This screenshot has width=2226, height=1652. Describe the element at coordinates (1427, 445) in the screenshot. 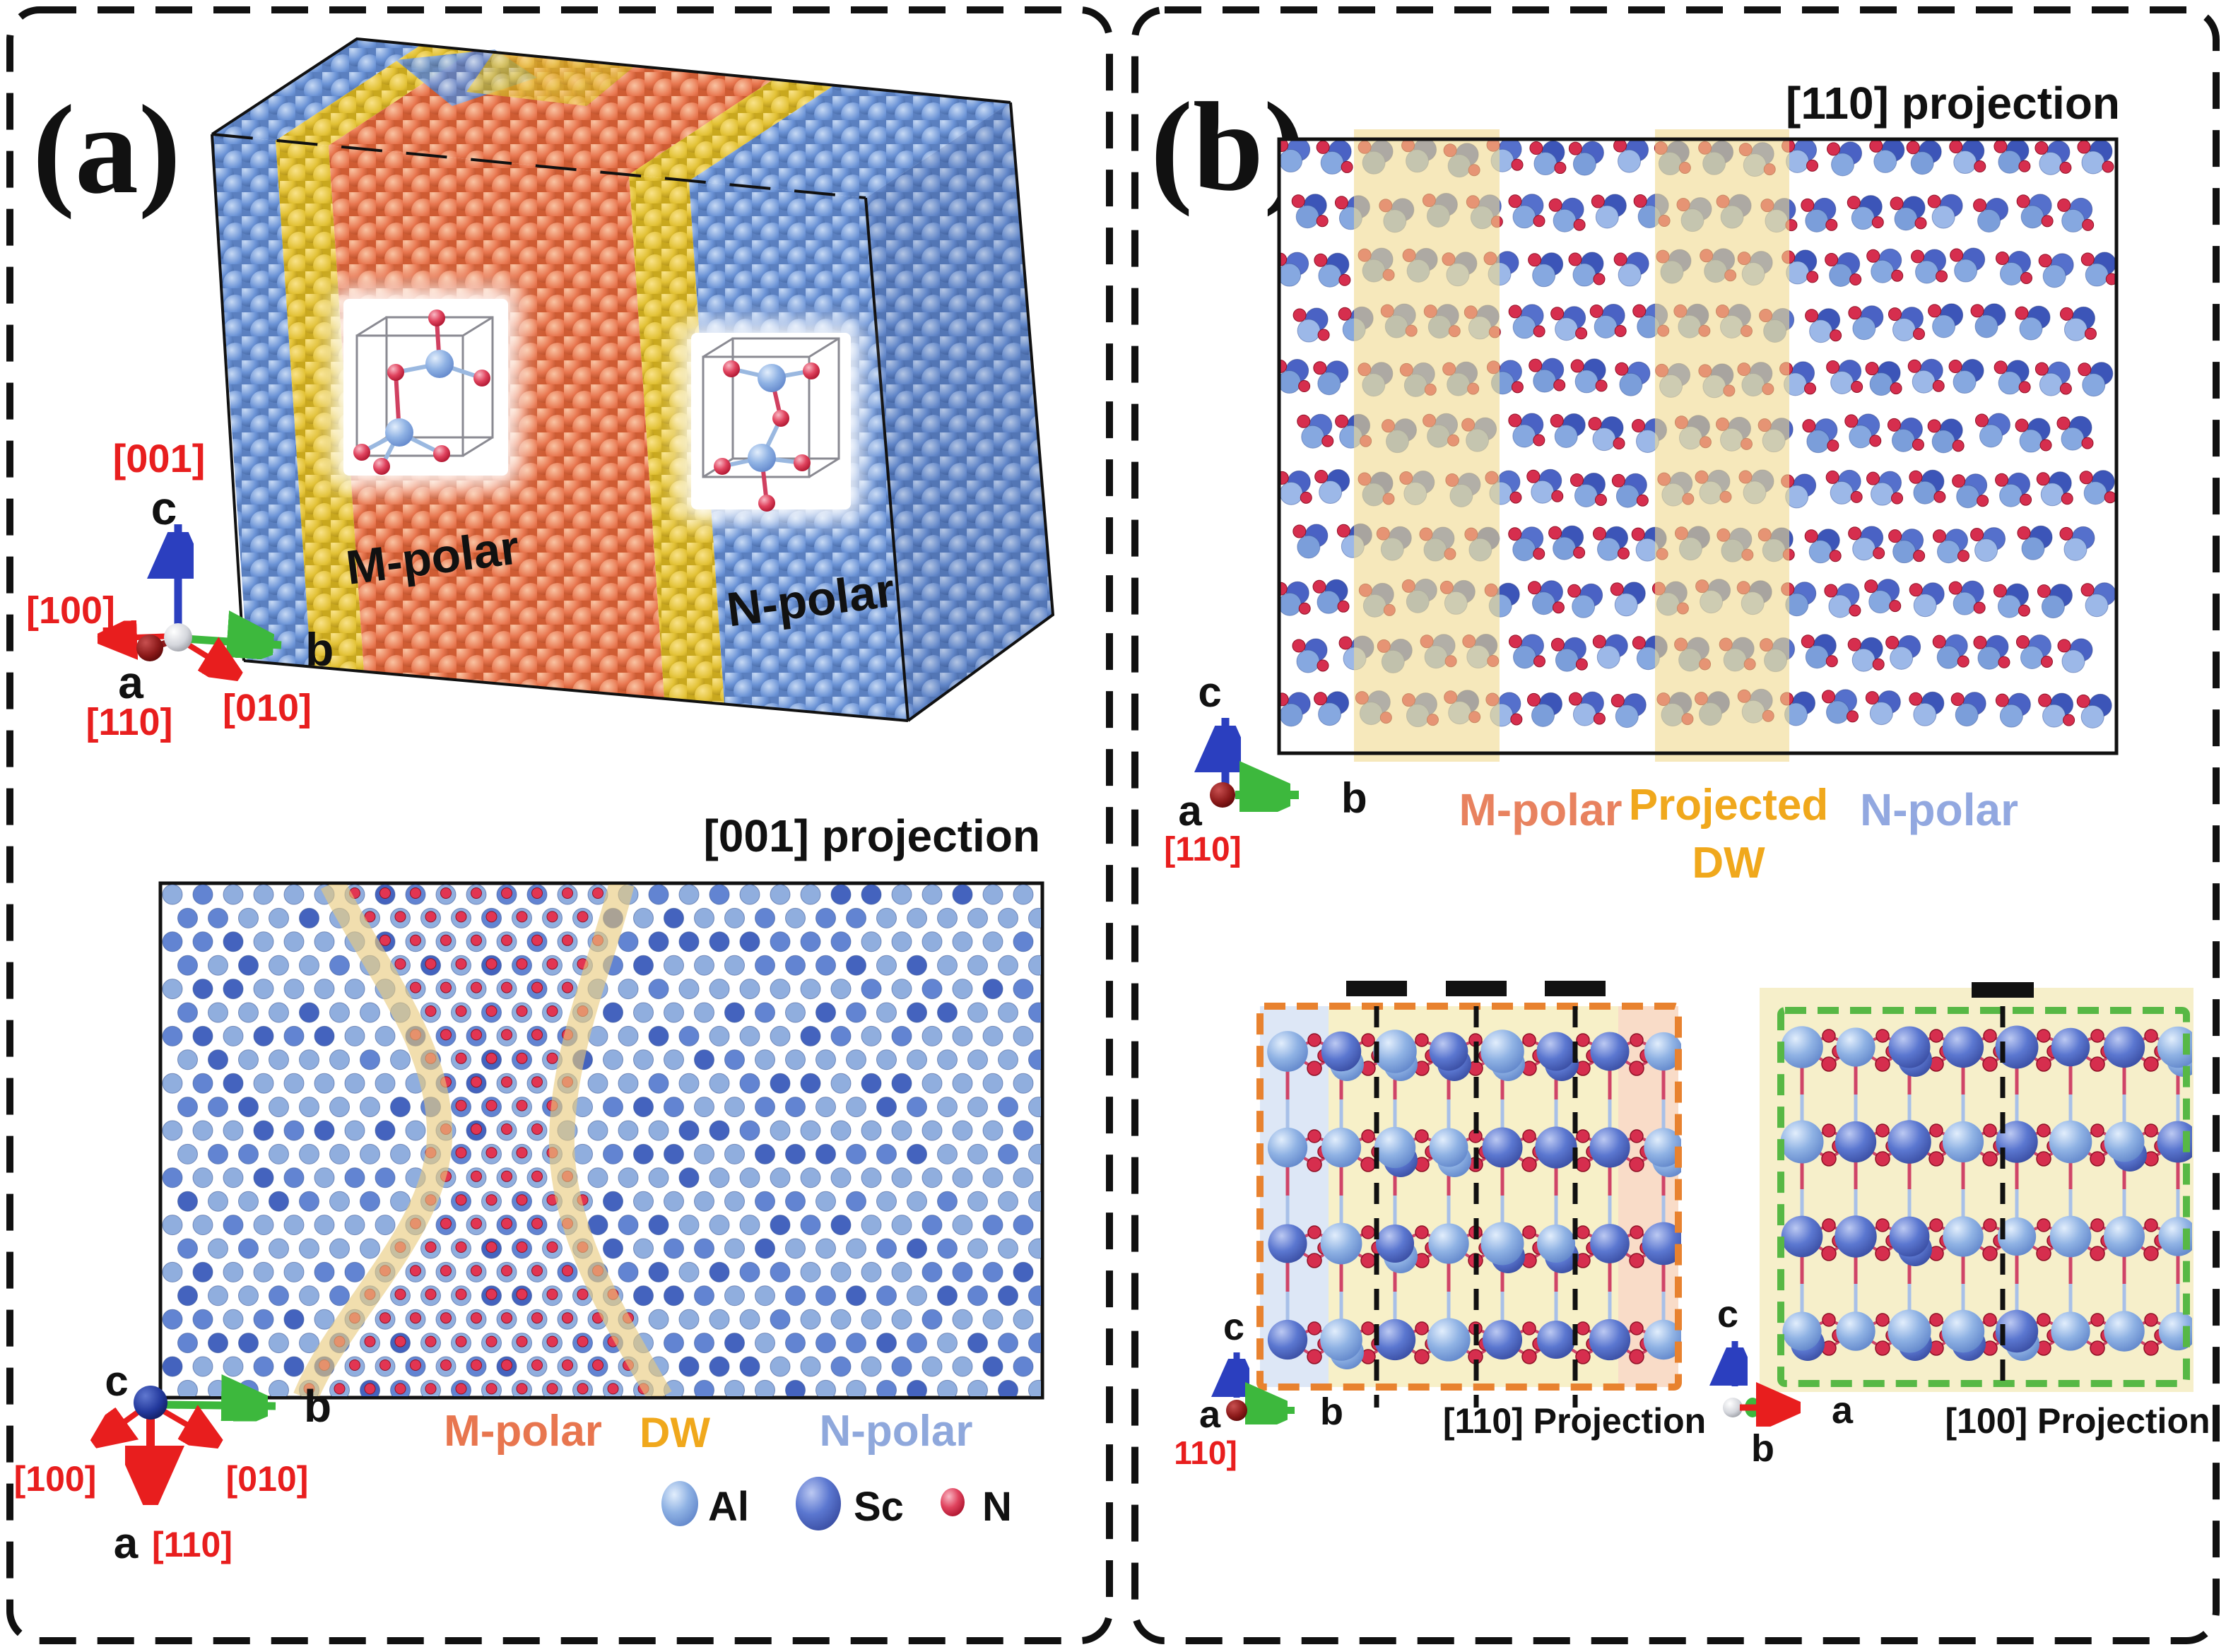

I see `projected-dw-band-left` at that location.